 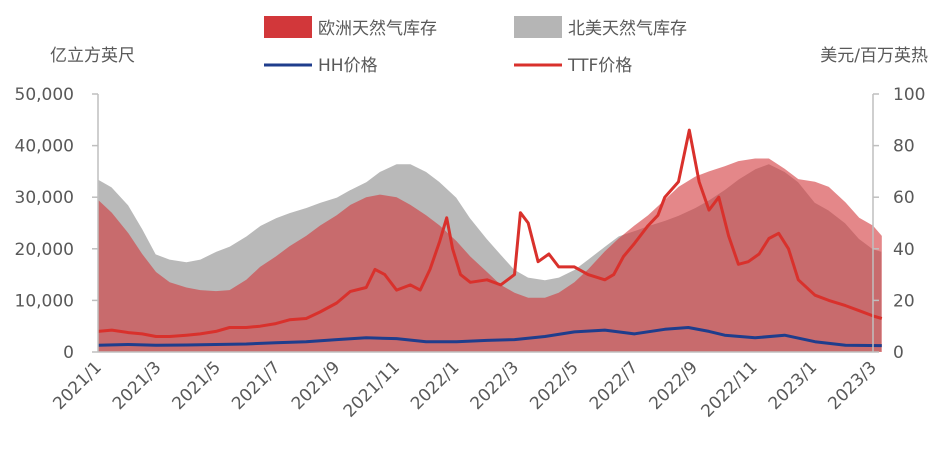 I want to click on right-tick-label: 80, so click(x=904, y=147).